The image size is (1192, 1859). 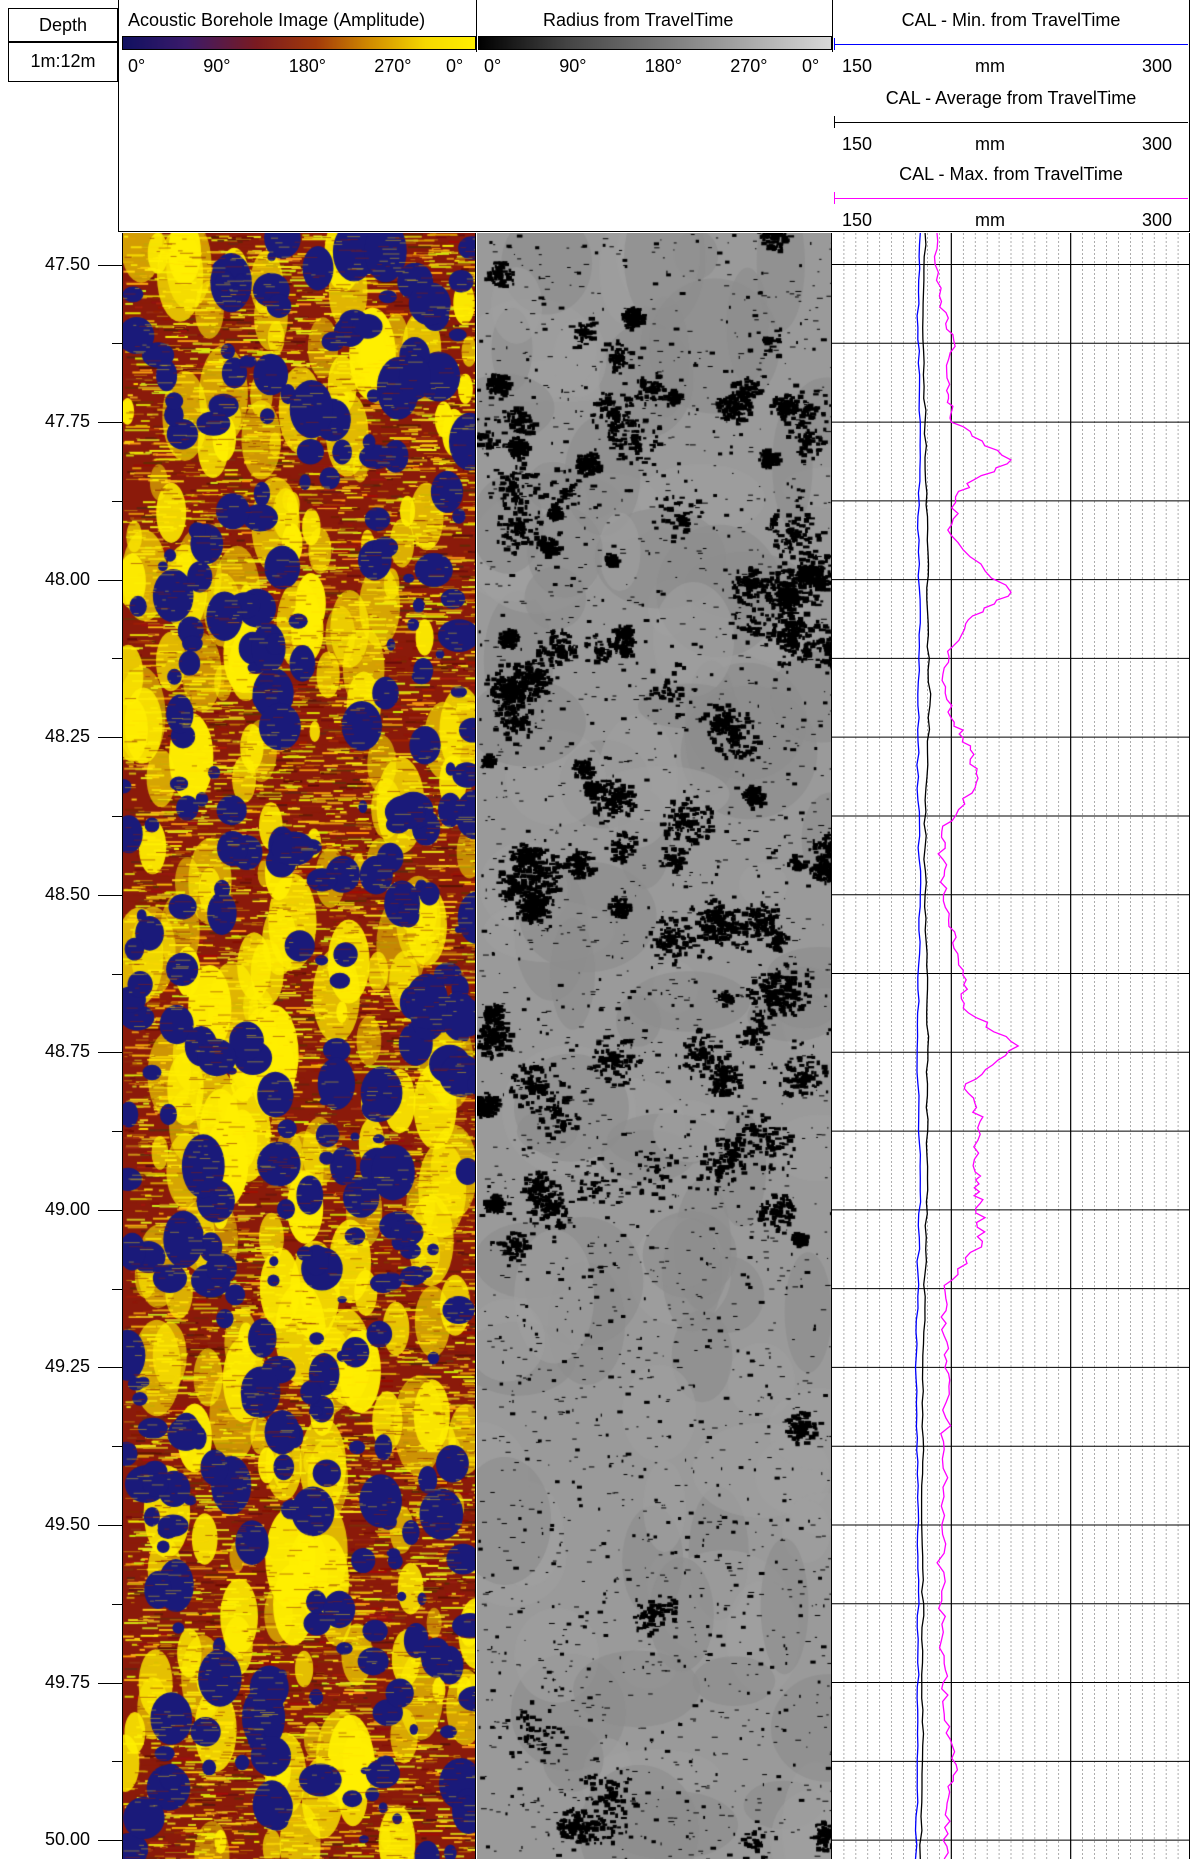 What do you see at coordinates (67, 1681) in the screenshot?
I see `depth-label-9: 49.75` at bounding box center [67, 1681].